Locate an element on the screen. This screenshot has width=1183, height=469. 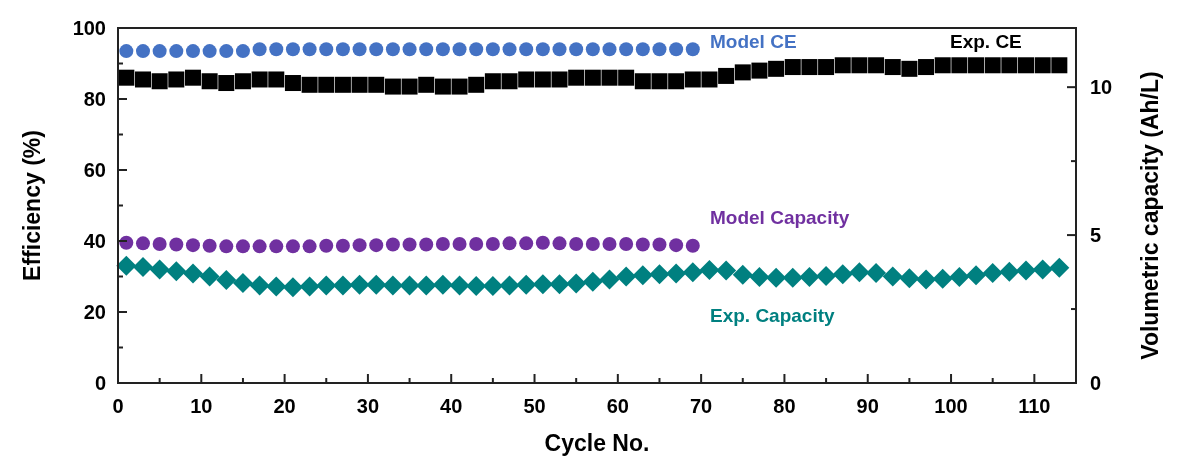
x-tick-label: 10 is located at coordinates (201, 406).